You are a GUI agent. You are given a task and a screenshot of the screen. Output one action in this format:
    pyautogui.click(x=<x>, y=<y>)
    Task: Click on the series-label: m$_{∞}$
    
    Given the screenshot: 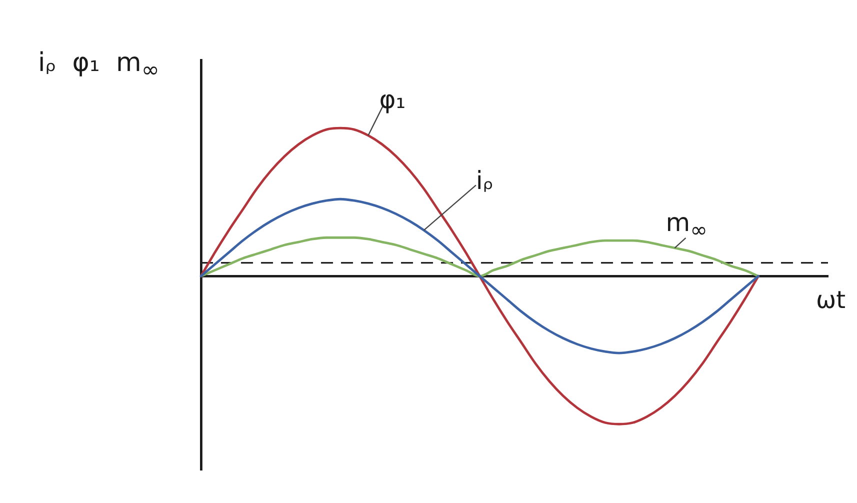 What is the action you would take?
    pyautogui.click(x=687, y=225)
    